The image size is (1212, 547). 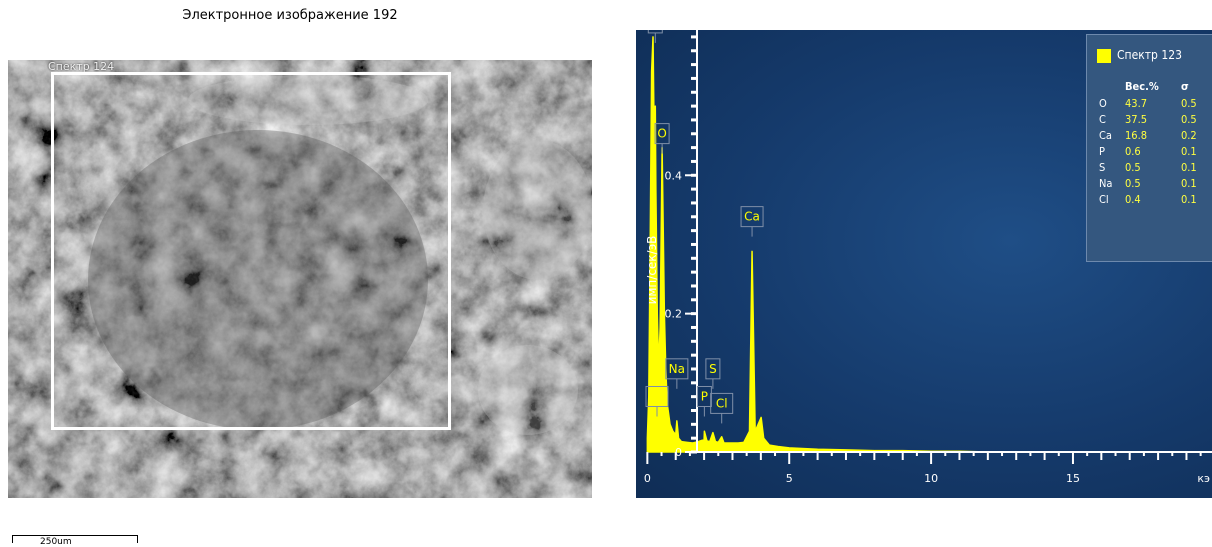 What do you see at coordinates (1103, 103) in the screenshot?
I see `element-name: O` at bounding box center [1103, 103].